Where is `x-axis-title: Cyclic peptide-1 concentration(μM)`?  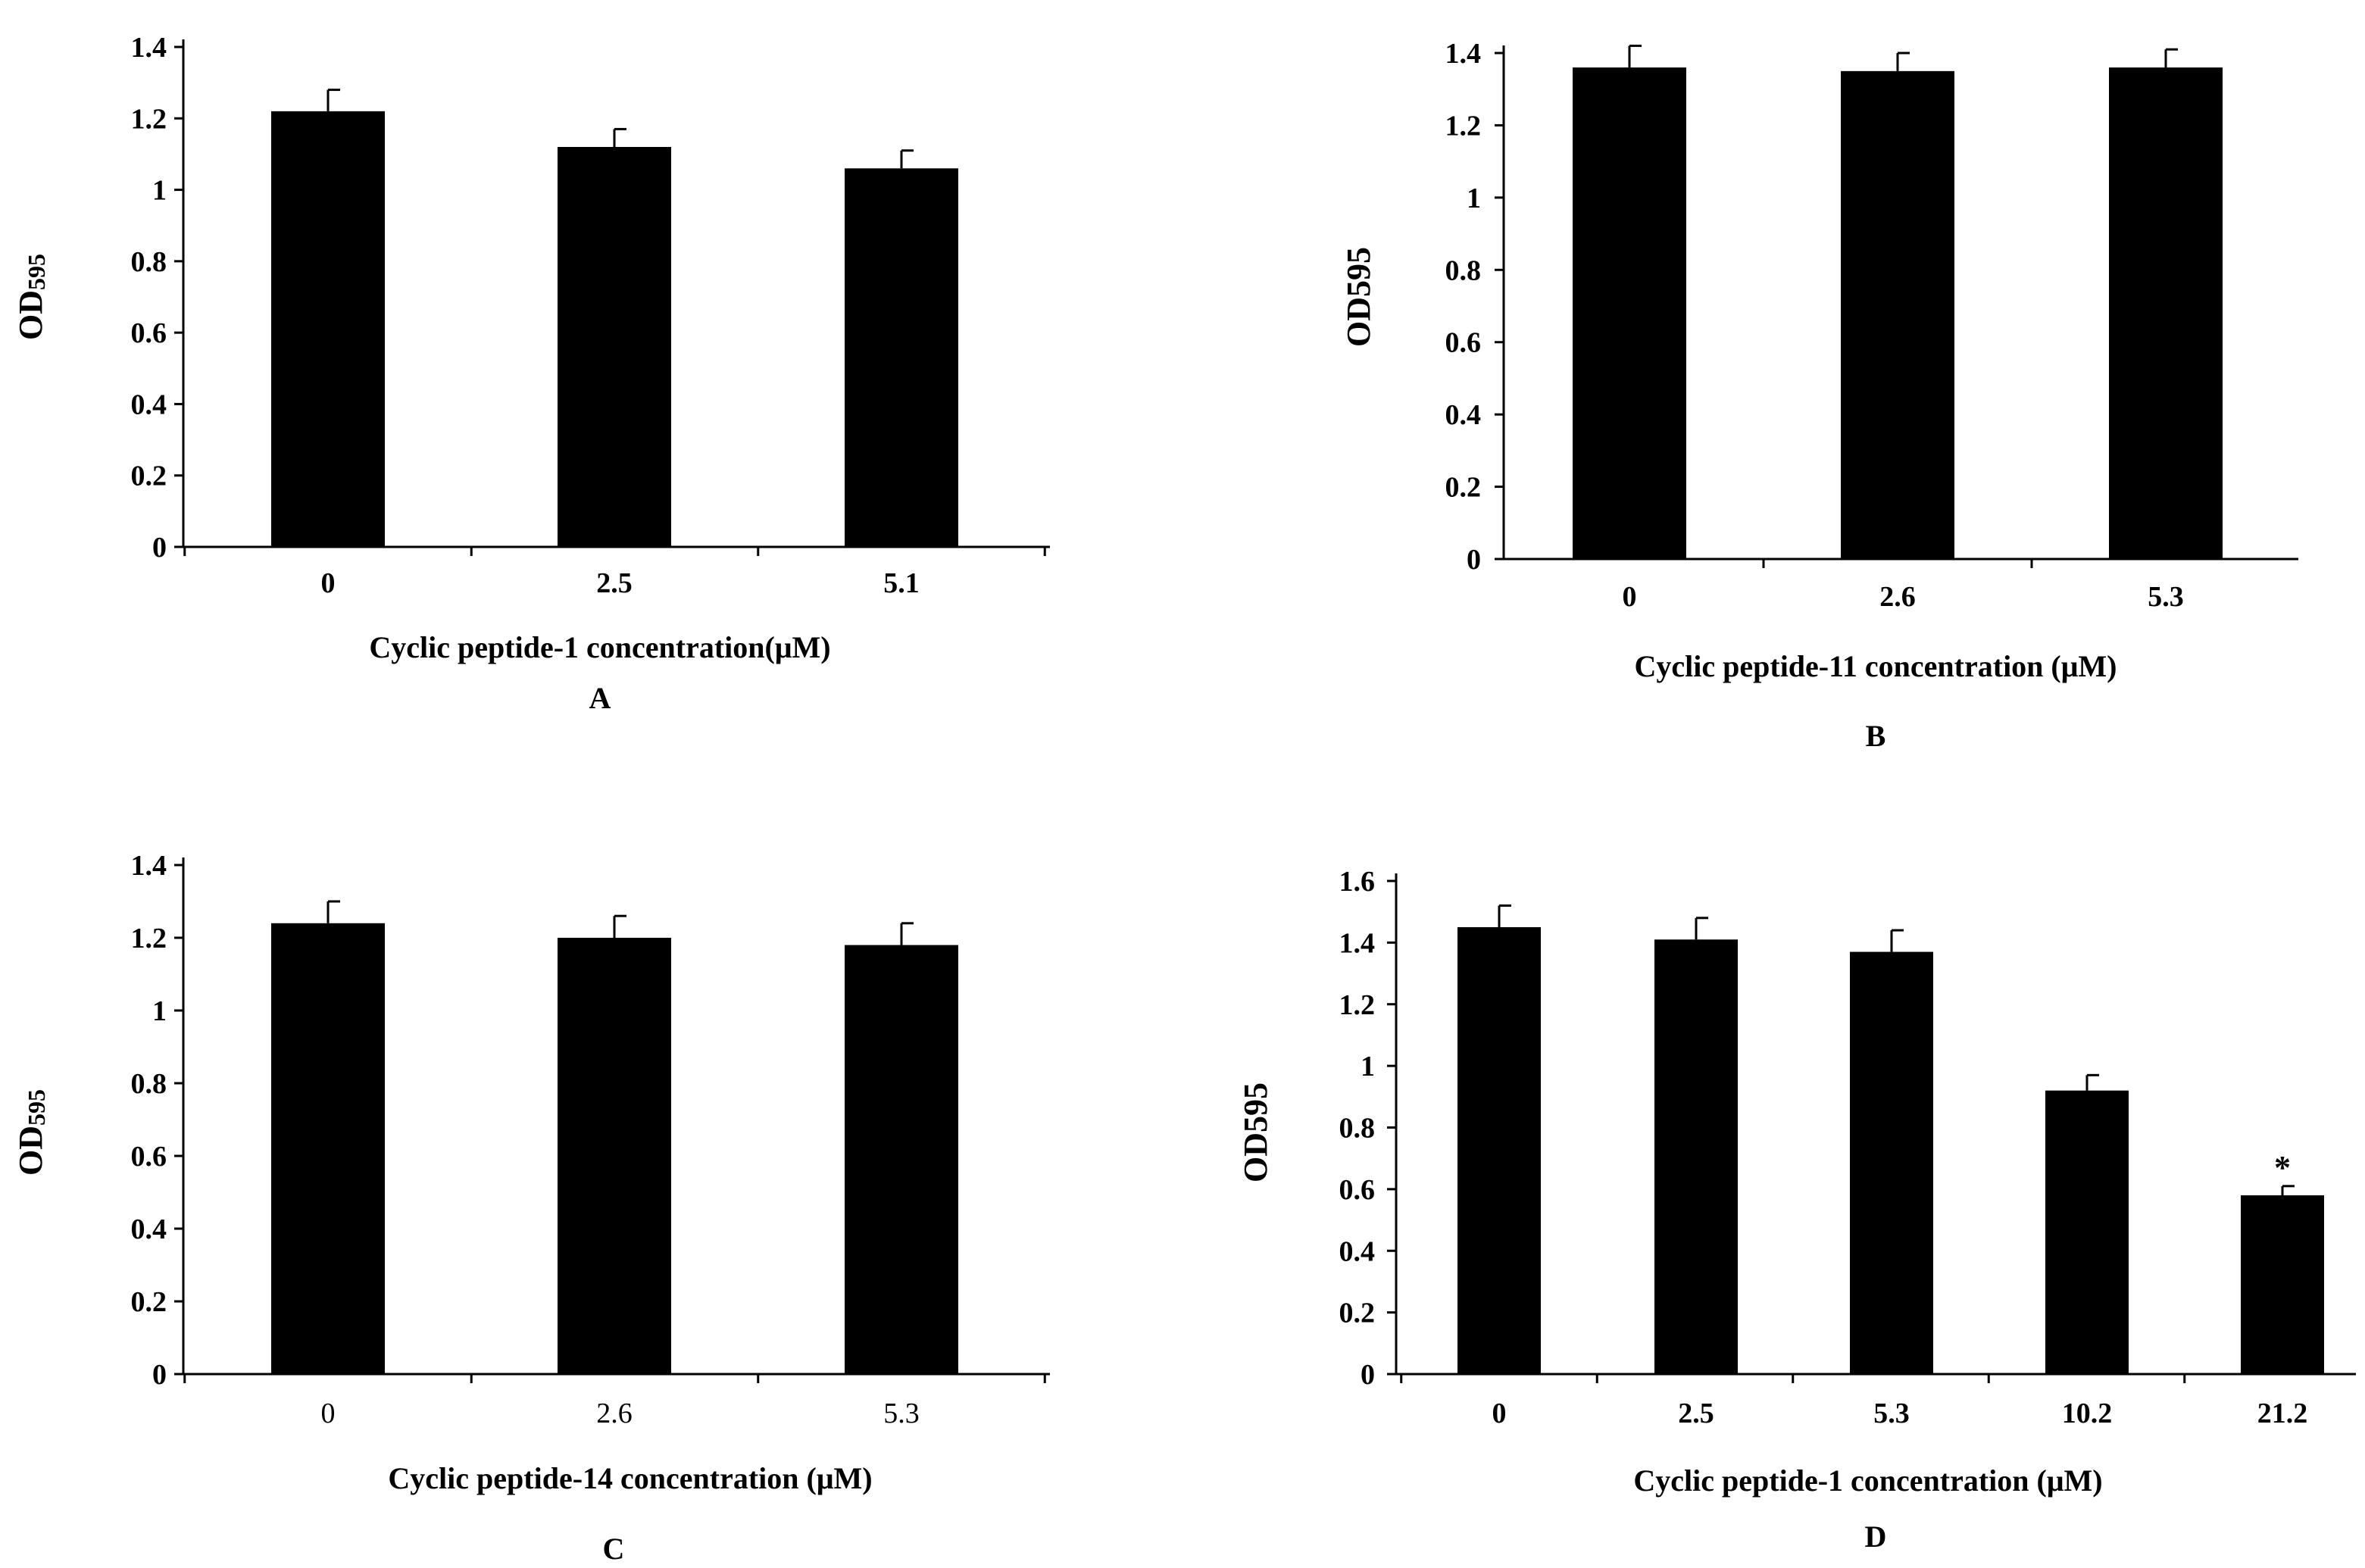
x-axis-title: Cyclic peptide-1 concentration(μM) is located at coordinates (599, 647).